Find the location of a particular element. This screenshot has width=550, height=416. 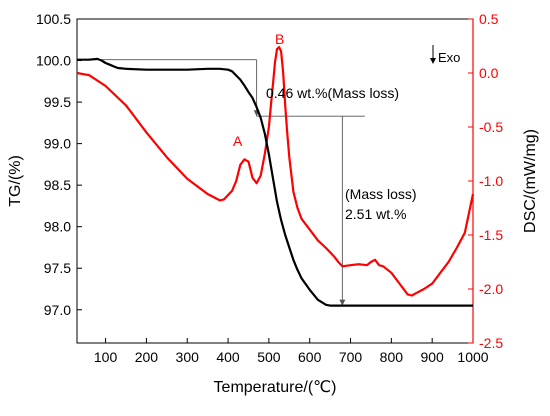

y-left-axis-label: TG/(%) is located at coordinates (15, 181).